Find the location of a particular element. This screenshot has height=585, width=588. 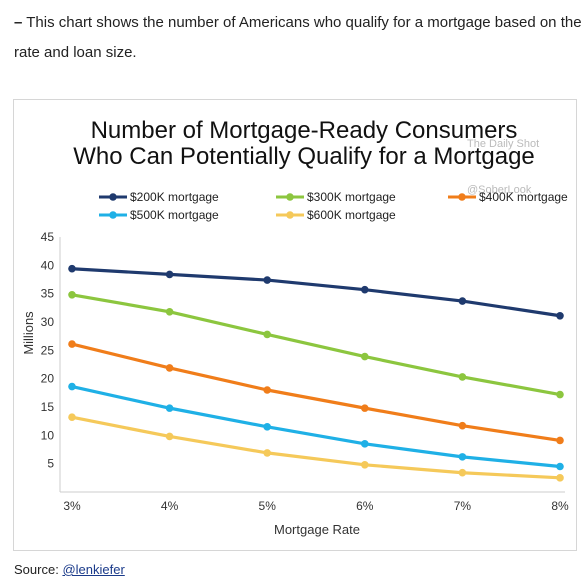

y-tick-label: 35 is located at coordinates (48, 294).